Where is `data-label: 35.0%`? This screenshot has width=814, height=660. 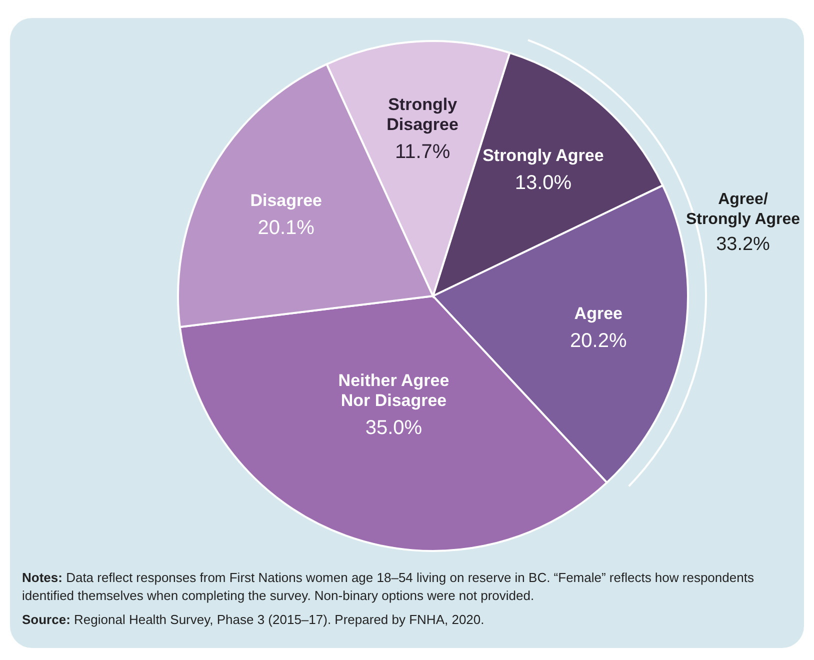
data-label: 35.0% is located at coordinates (393, 427).